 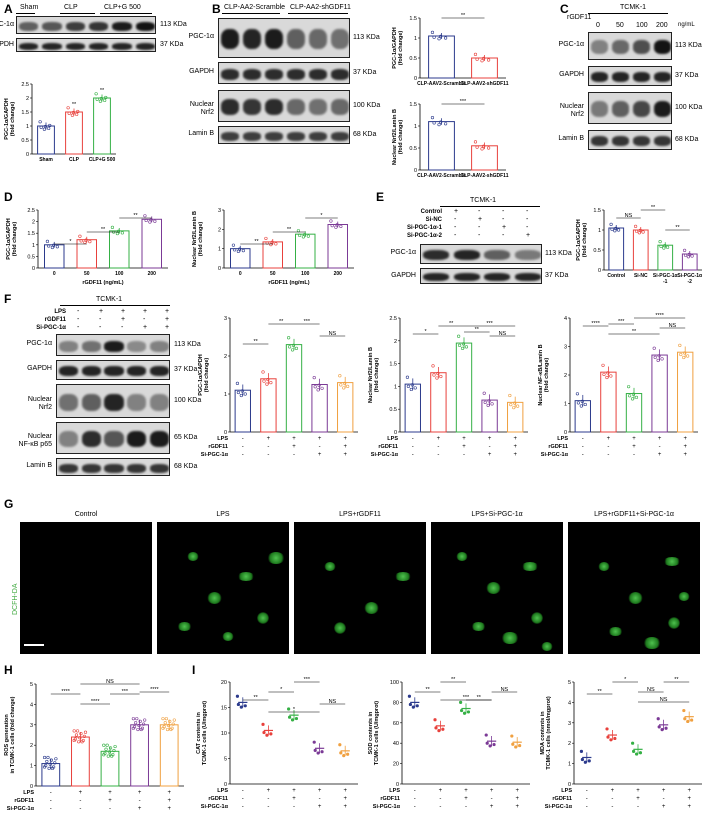 What do you see at coordinates (86, 25) in the screenshot?
I see `panel-a-blot-pgc1a` at bounding box center [86, 25].